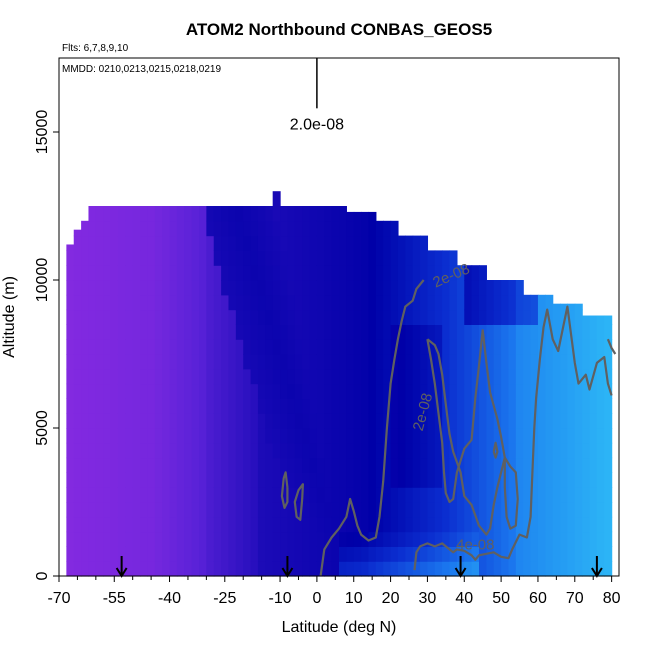 The image size is (650, 650). Describe the element at coordinates (42, 428) in the screenshot. I see `y-tick-label: 5000` at that location.